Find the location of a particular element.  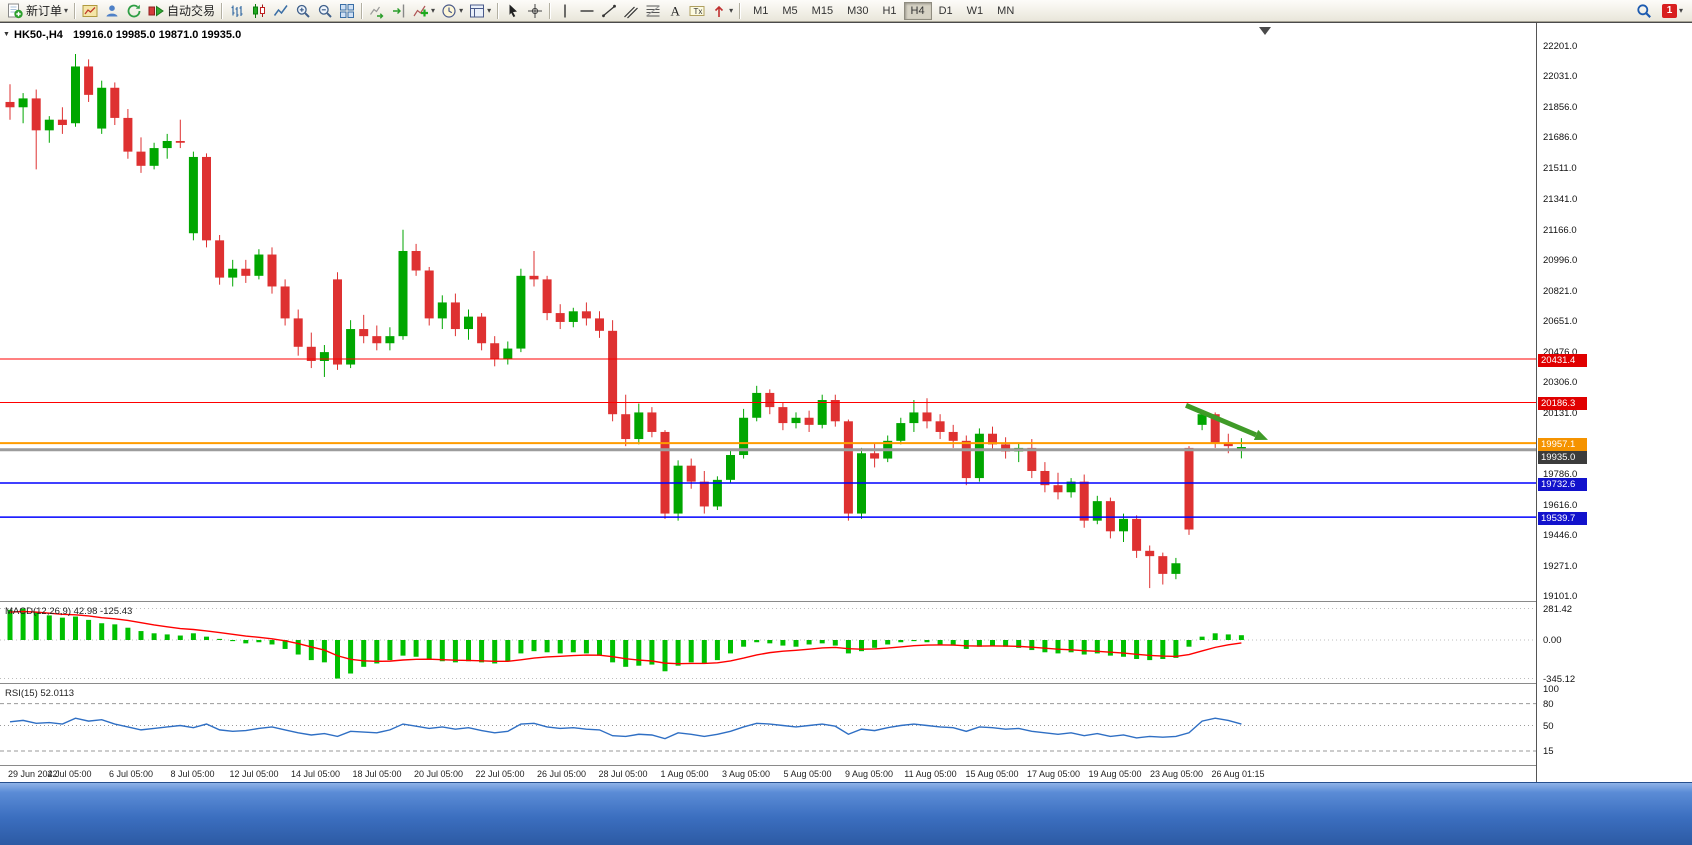

profiles-button is located at coordinates (112, 11).